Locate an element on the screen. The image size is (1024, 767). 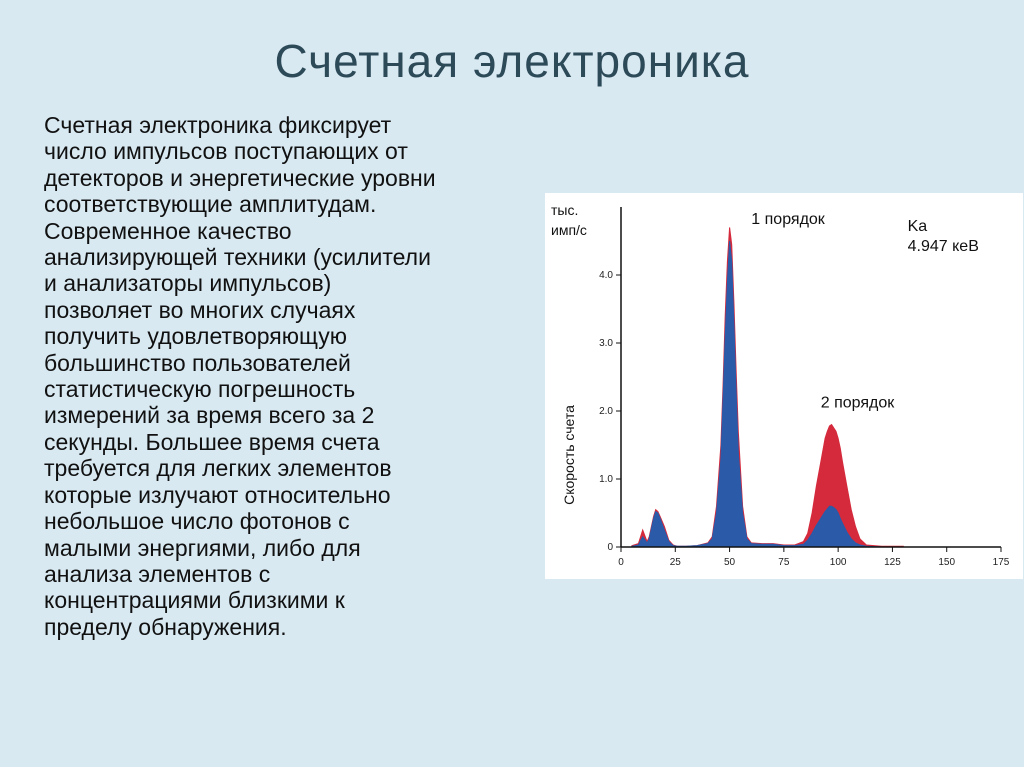
y-unit-line-1: тыс. is located at coordinates (564, 210).